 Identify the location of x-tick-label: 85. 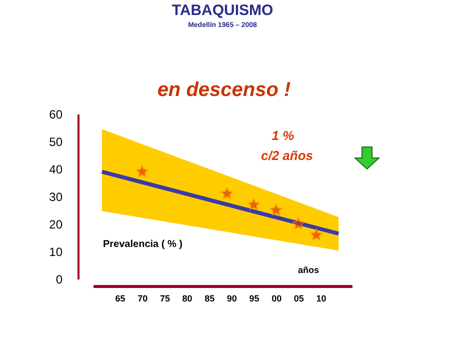
(209, 299).